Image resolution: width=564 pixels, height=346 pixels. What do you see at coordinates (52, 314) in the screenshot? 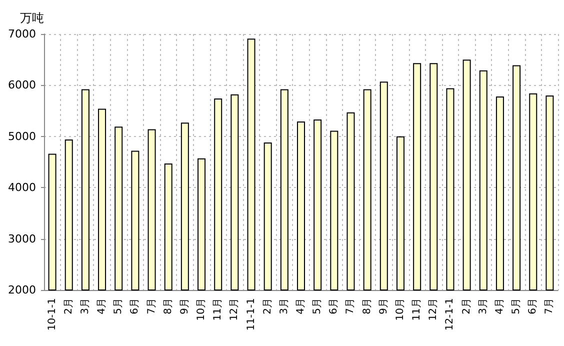
I see `x-tick-label: 10-1-1` at bounding box center [52, 314].